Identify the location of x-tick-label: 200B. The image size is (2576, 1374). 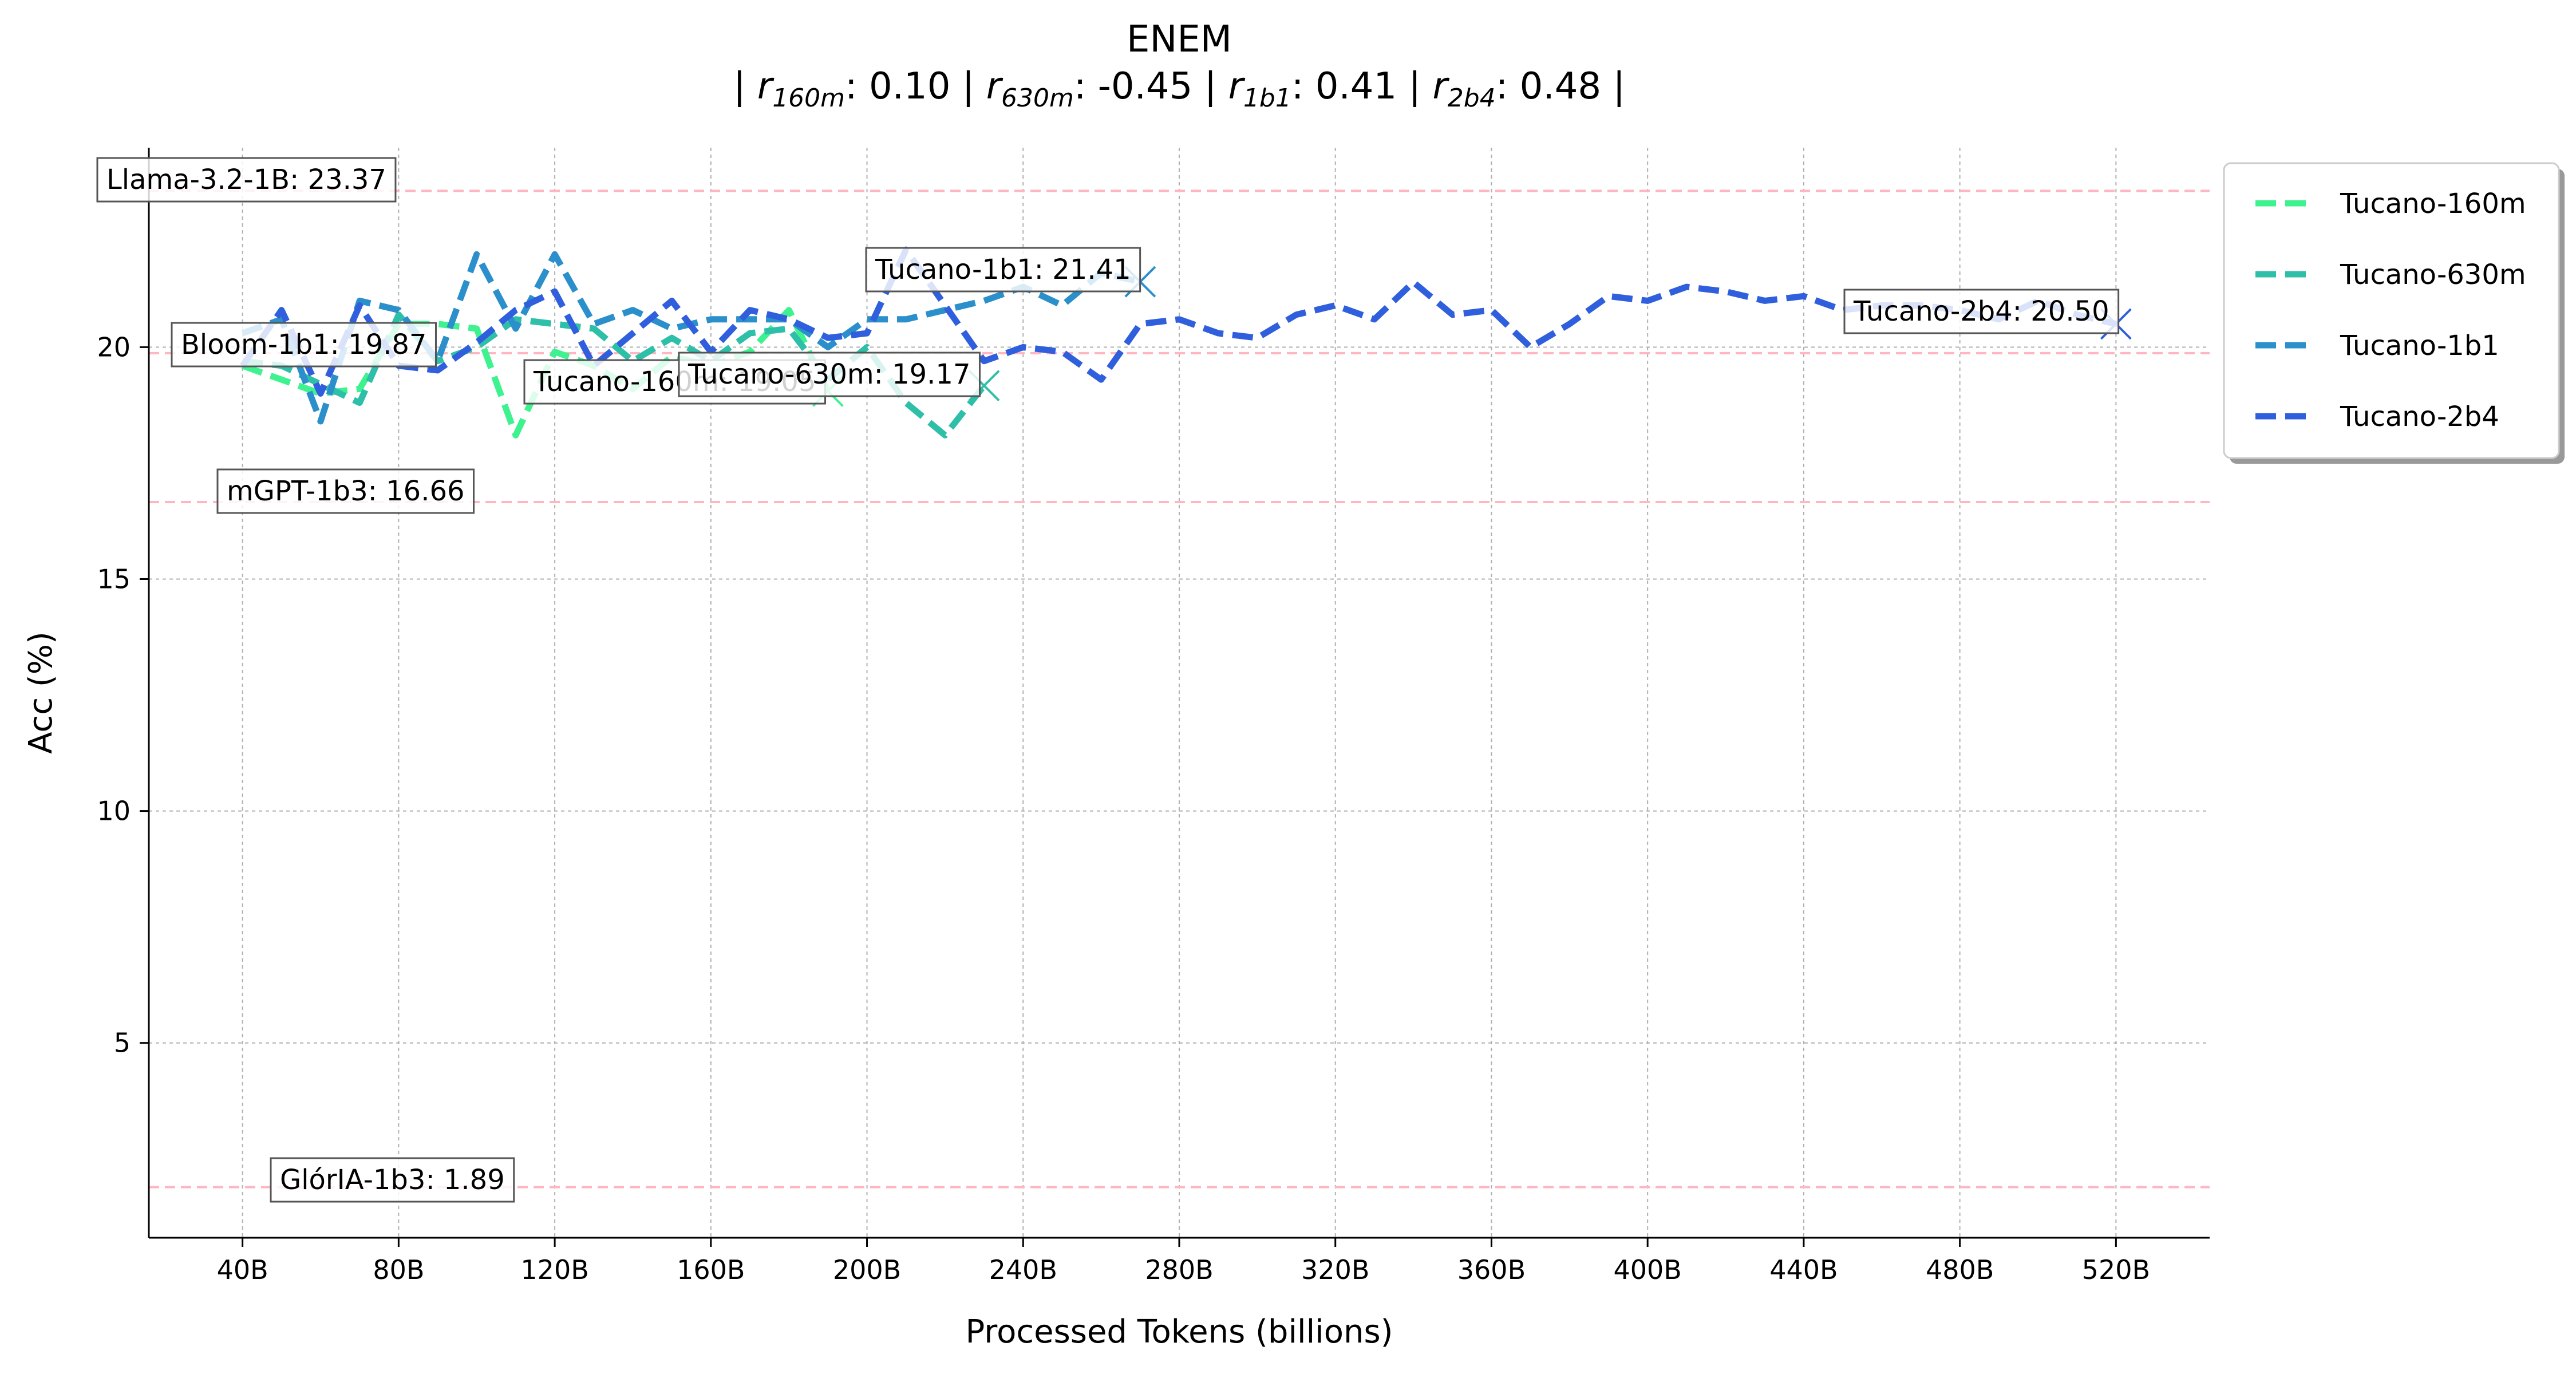
(867, 1269).